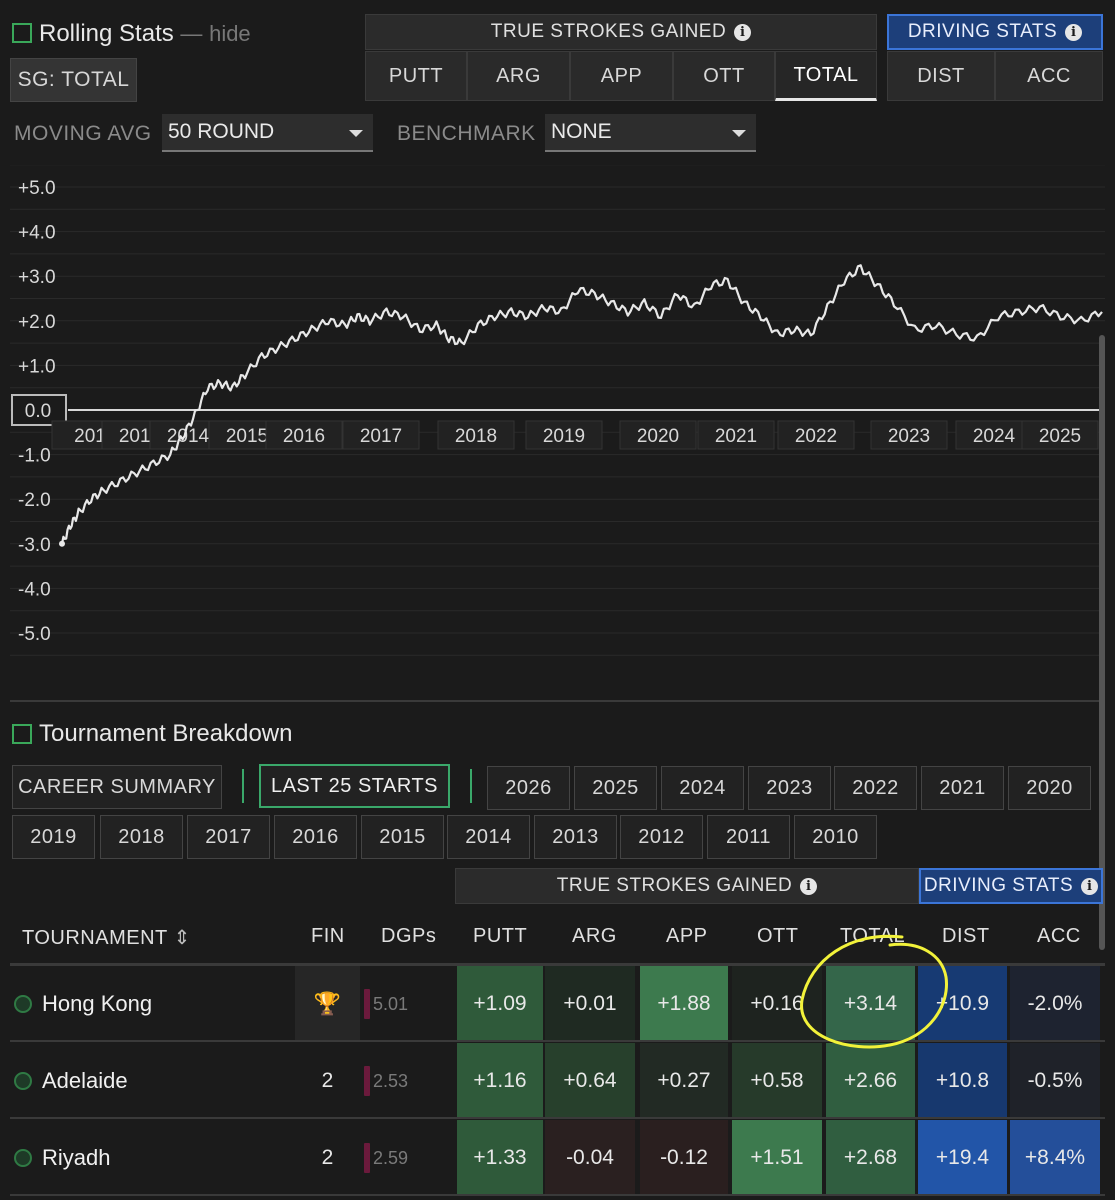 This screenshot has width=1115, height=1200. What do you see at coordinates (247, 436) in the screenshot?
I see `year-label: 2015` at bounding box center [247, 436].